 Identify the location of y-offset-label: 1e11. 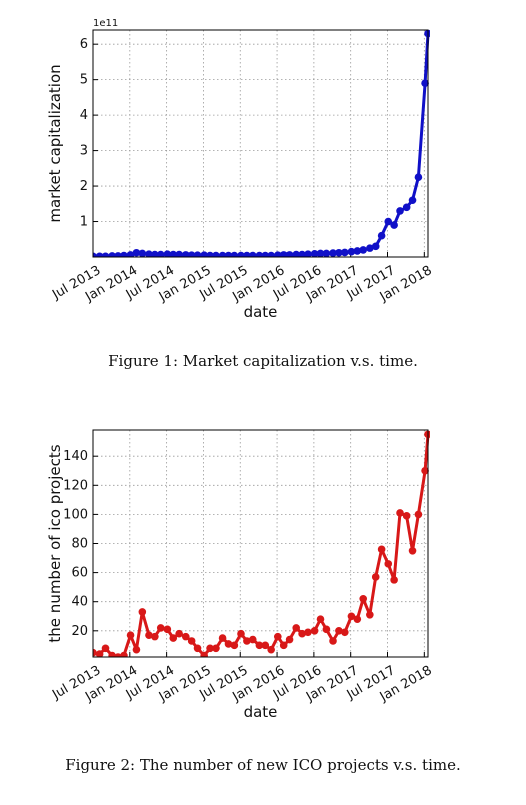
(105, 23).